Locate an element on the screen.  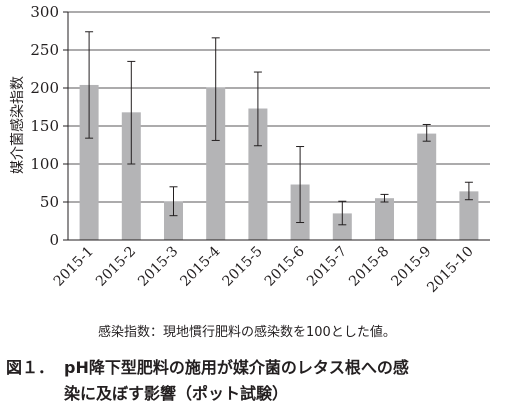
x-tick-label: 2015-8 is located at coordinates (369, 267).